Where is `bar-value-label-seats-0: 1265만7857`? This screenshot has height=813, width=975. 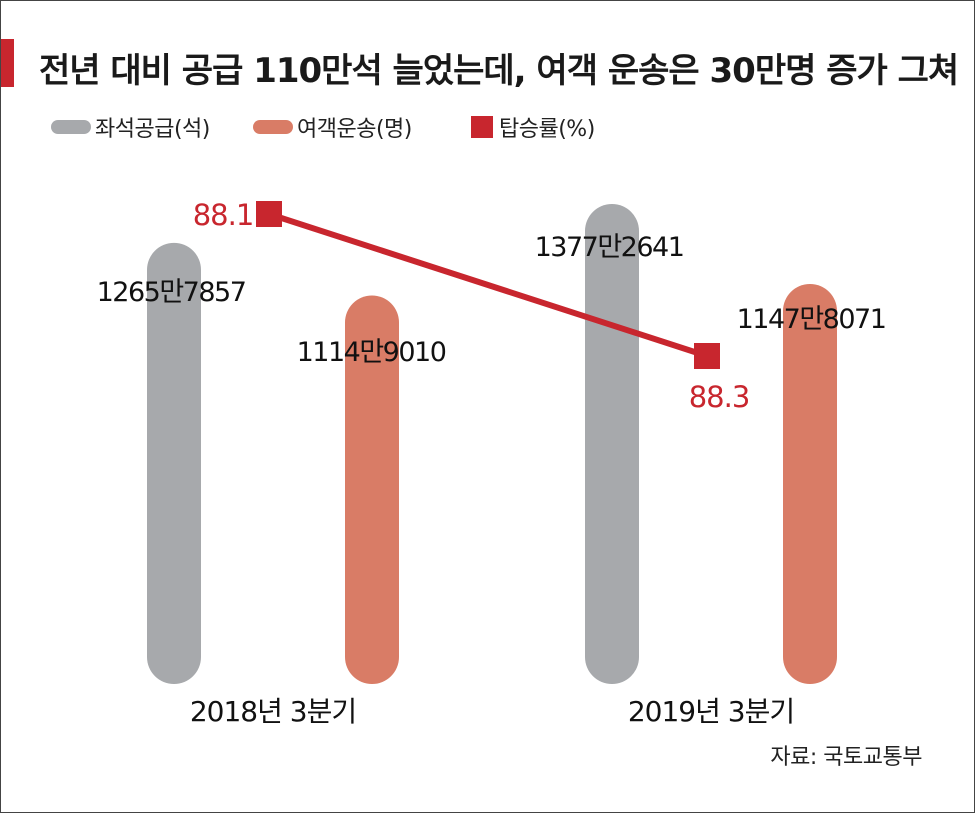 bar-value-label-seats-0: 1265만7857 is located at coordinates (171, 292).